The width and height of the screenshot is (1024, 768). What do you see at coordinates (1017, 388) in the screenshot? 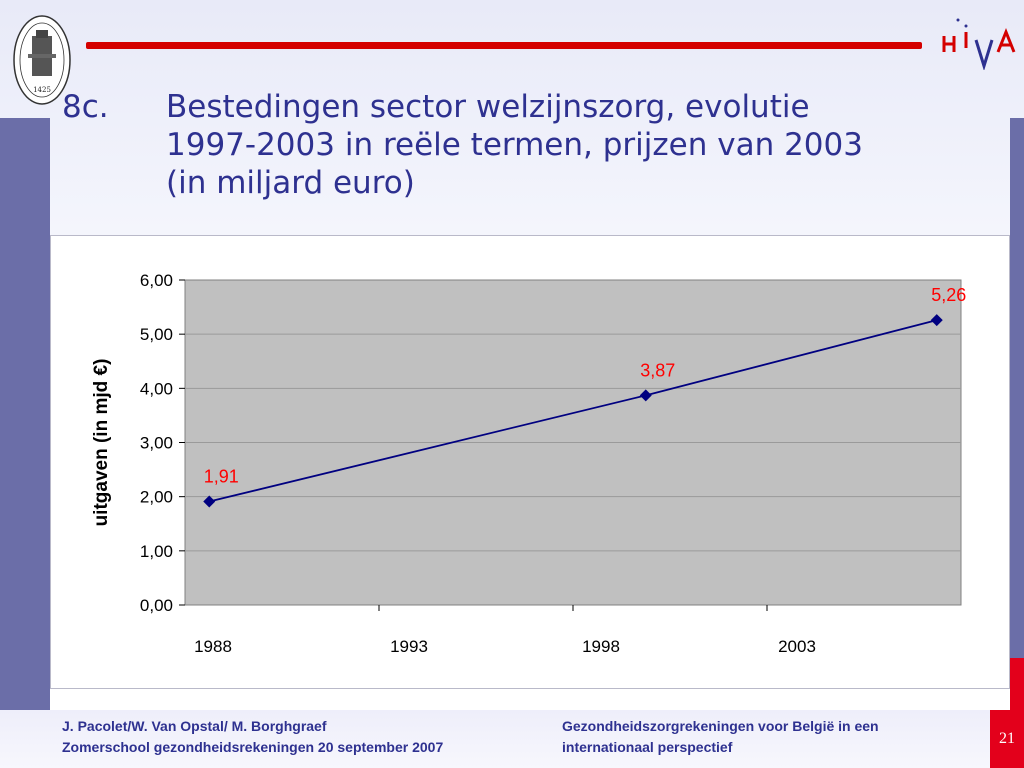
I see `right-sidebar-band` at bounding box center [1017, 388].